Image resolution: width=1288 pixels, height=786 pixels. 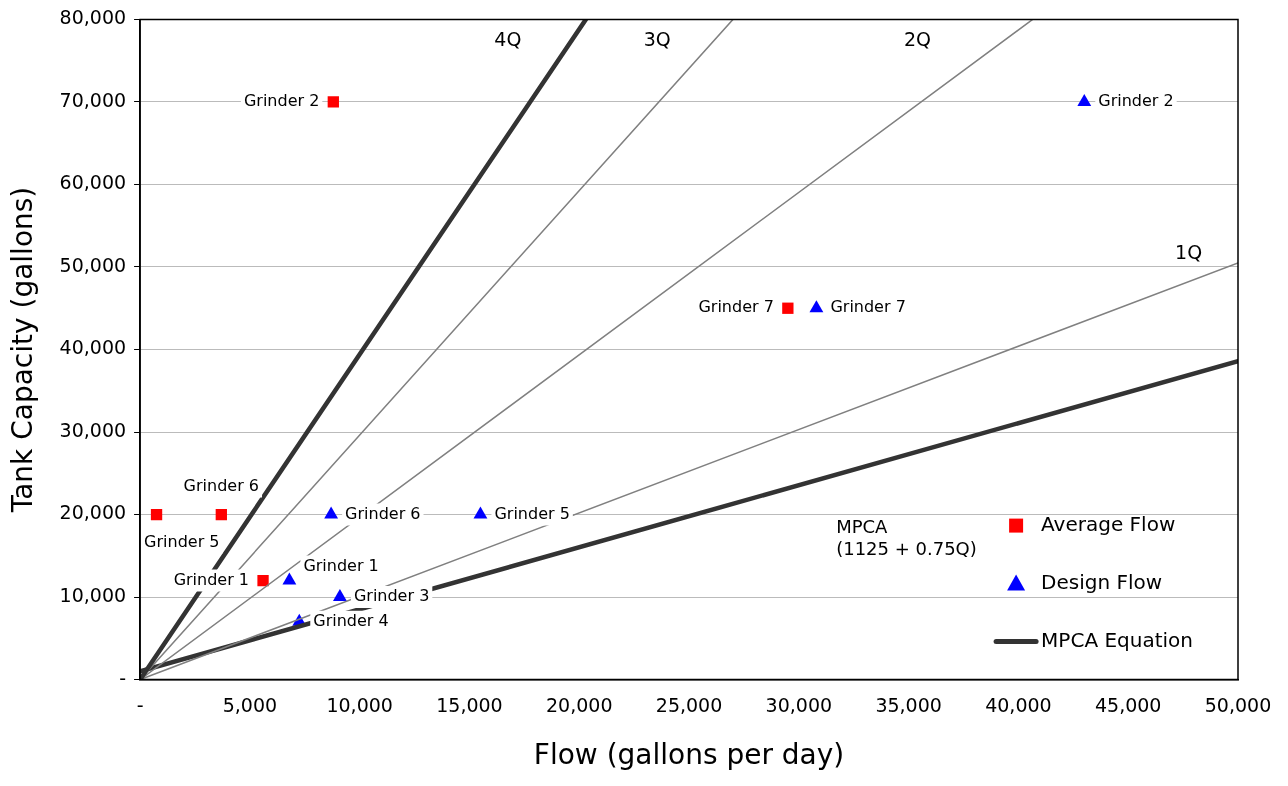 I want to click on annotation: MPCA (1125 + 0.75Q), so click(x=906, y=538).